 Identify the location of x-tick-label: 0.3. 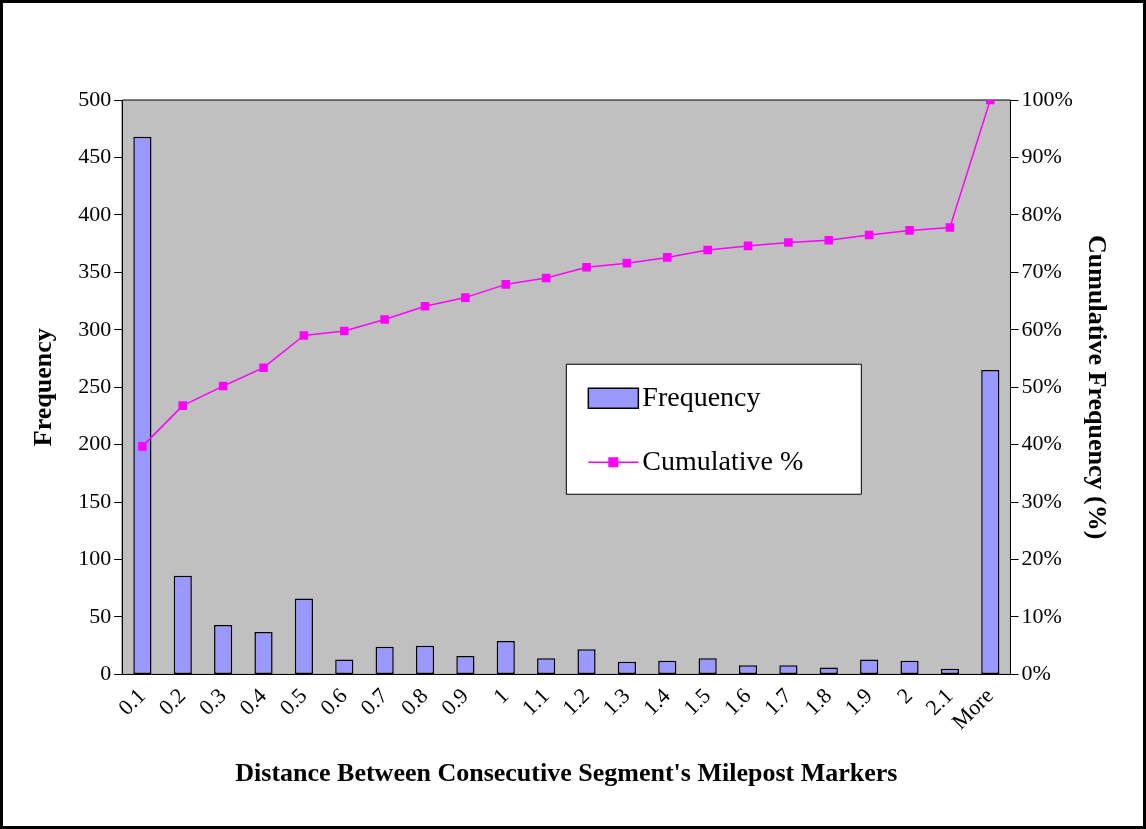
(212, 701).